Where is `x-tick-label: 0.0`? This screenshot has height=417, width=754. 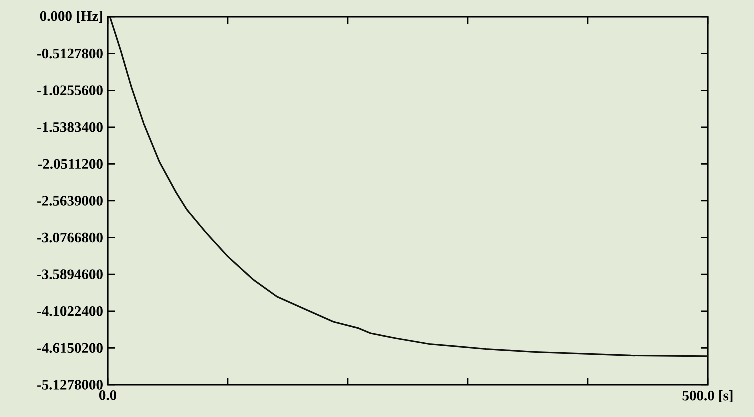
x-tick-label: 0.0 is located at coordinates (108, 395).